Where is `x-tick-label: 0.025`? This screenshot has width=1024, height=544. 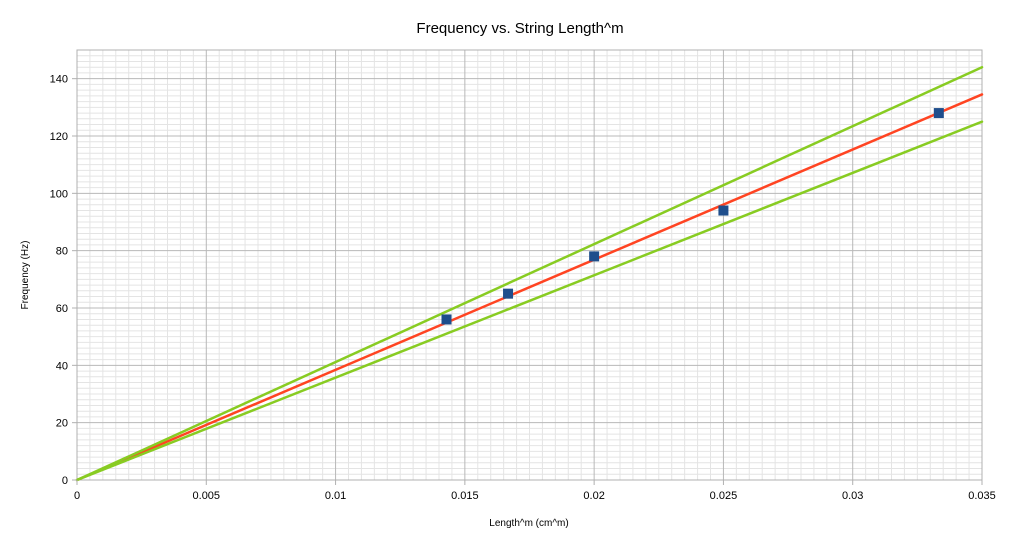 x-tick-label: 0.025 is located at coordinates (724, 496).